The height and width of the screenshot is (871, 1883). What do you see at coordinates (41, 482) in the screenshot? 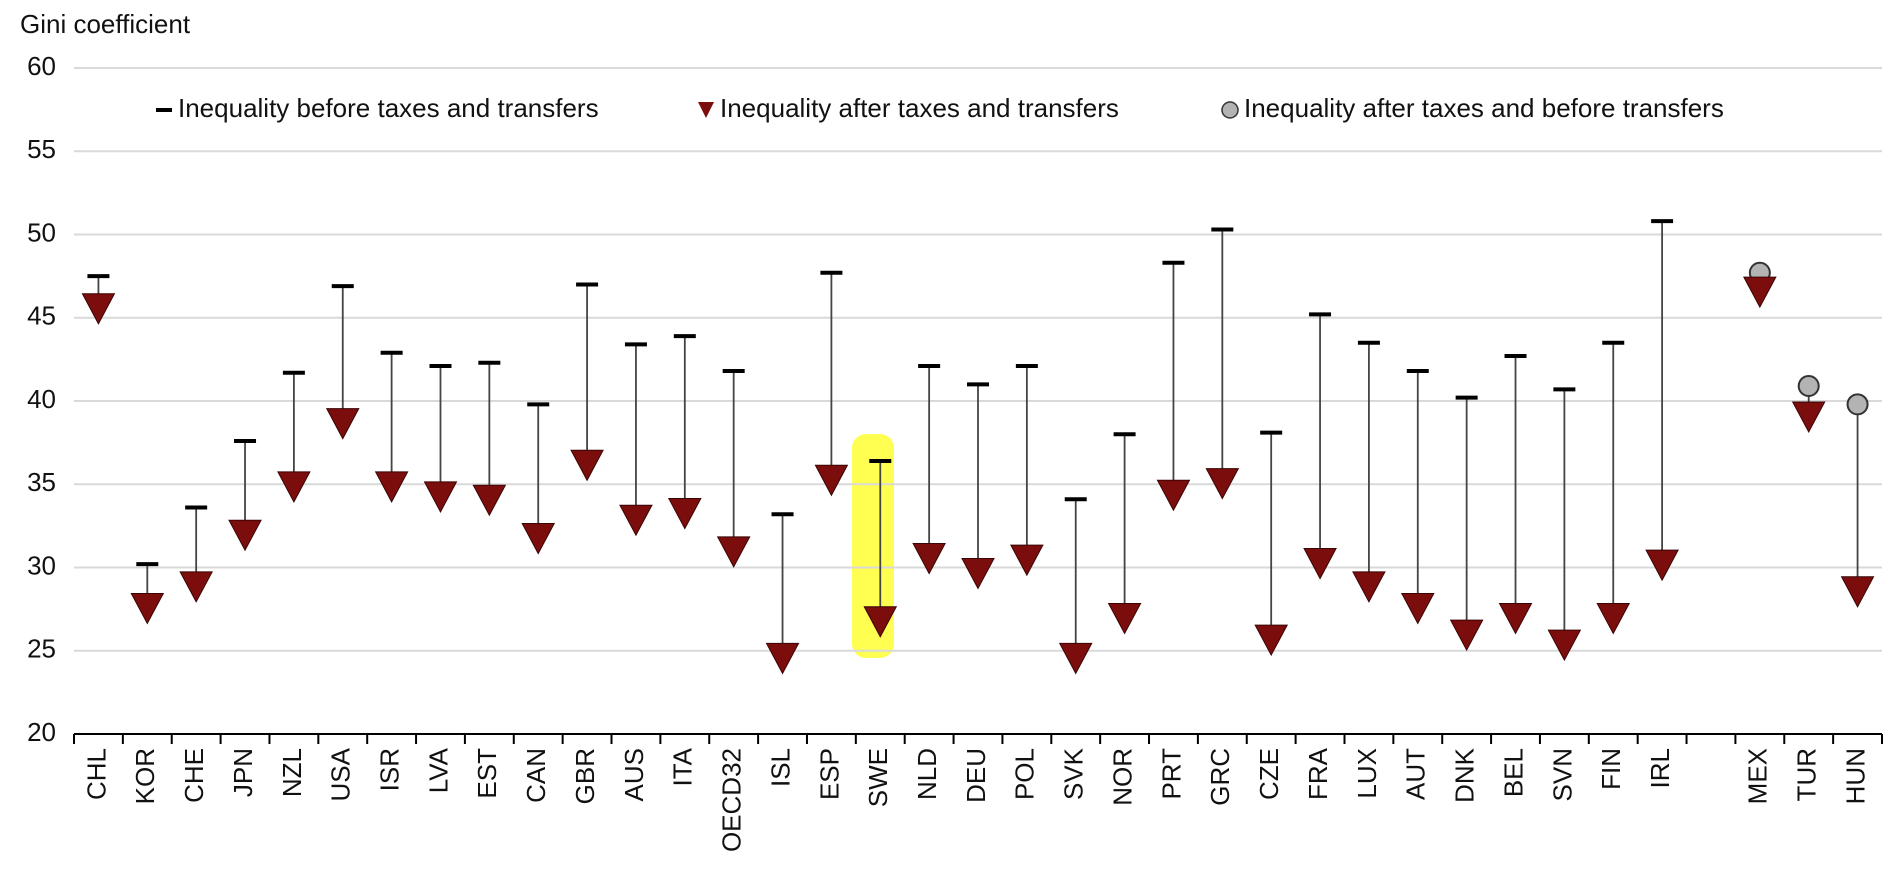
I see `y-tick-label: 35` at bounding box center [41, 482].